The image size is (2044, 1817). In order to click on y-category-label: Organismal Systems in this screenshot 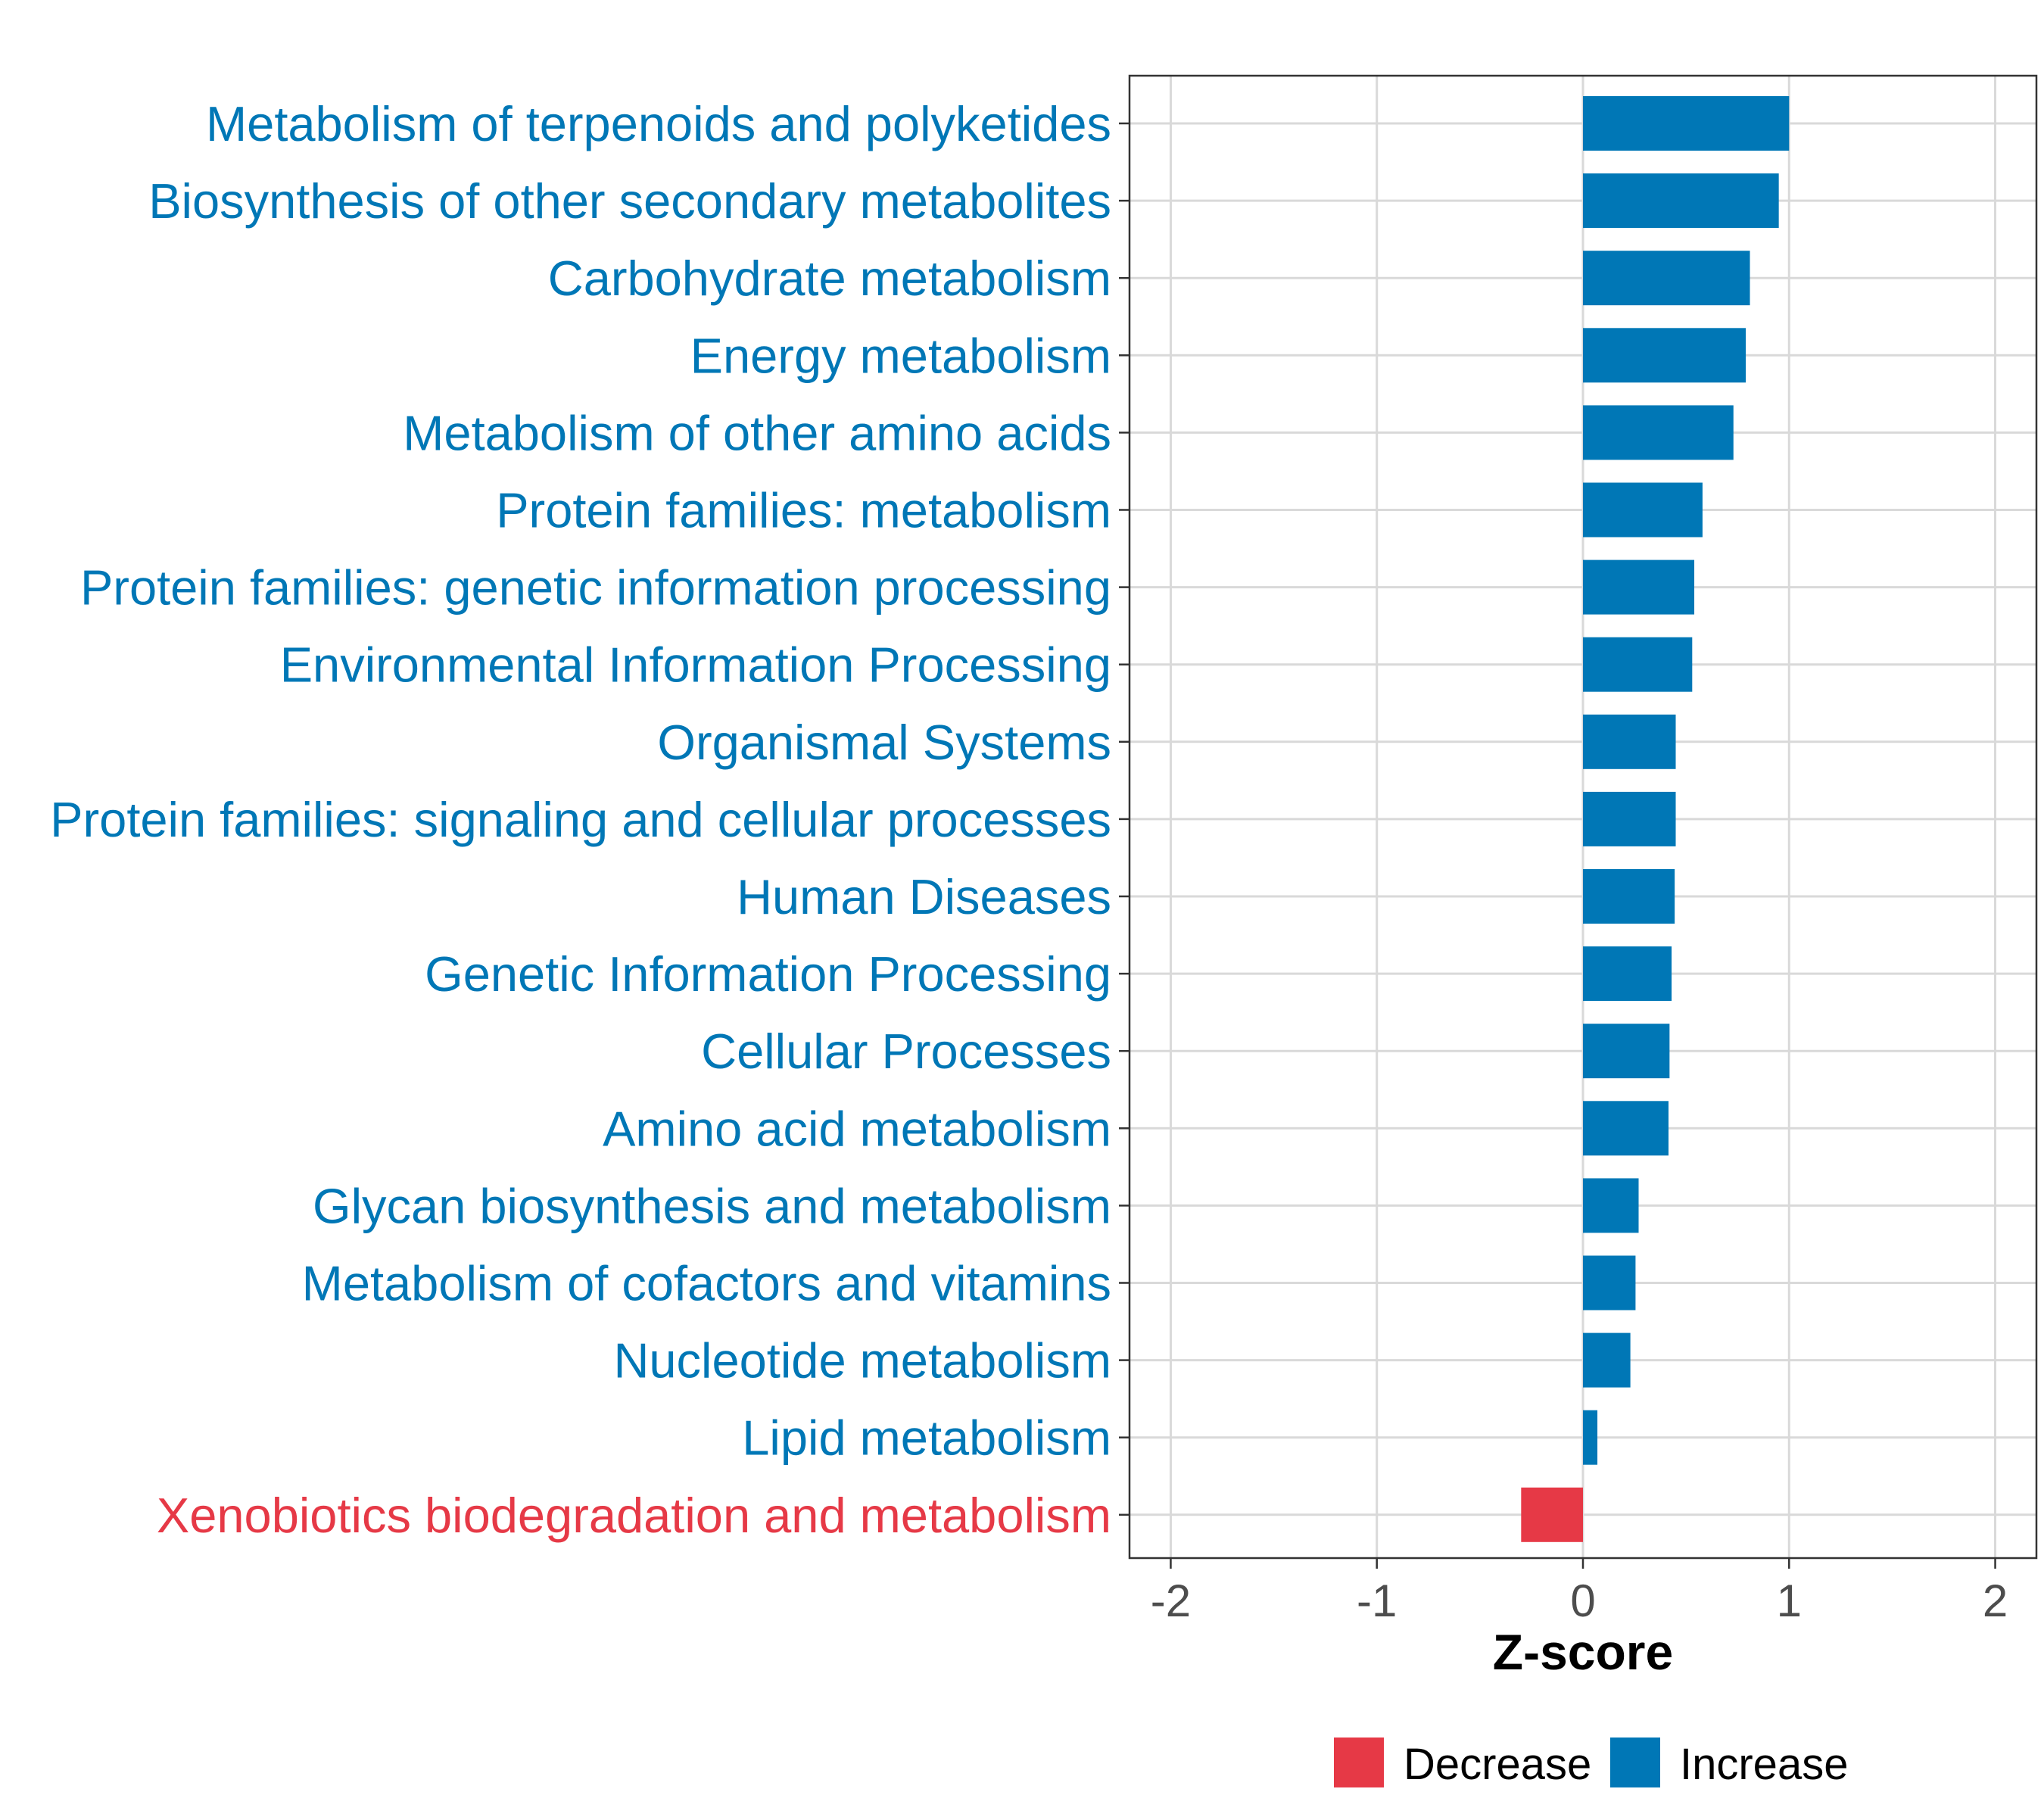, I will do `click(884, 742)`.